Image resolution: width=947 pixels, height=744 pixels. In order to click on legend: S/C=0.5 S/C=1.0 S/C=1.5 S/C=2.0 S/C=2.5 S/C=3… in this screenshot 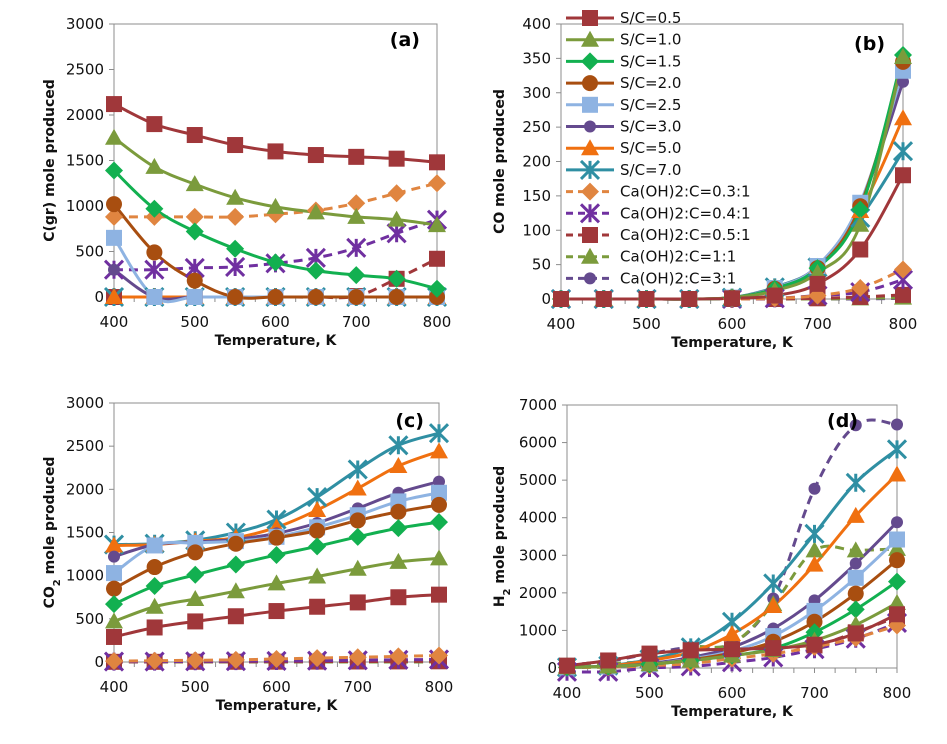, I will do `click(658, 148)`.